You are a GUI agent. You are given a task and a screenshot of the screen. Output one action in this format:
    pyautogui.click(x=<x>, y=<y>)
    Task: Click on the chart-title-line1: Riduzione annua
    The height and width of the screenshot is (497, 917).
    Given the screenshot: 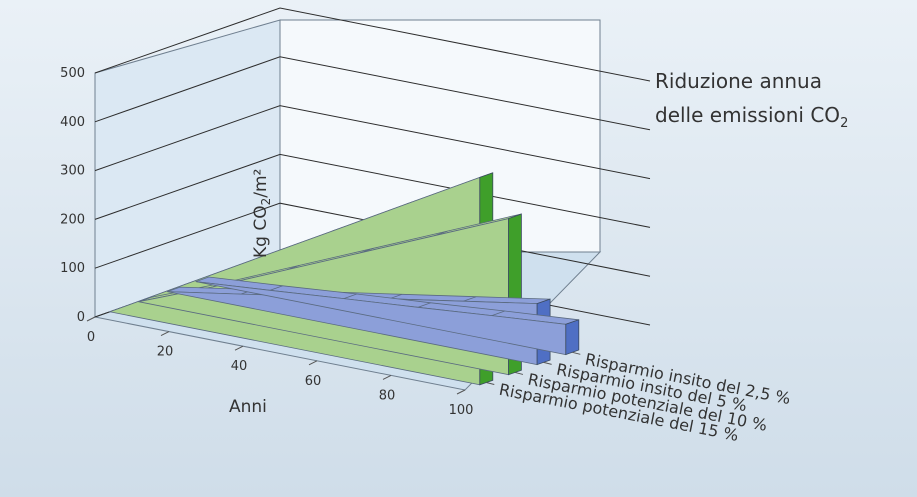 What is the action you would take?
    pyautogui.click(x=738, y=81)
    